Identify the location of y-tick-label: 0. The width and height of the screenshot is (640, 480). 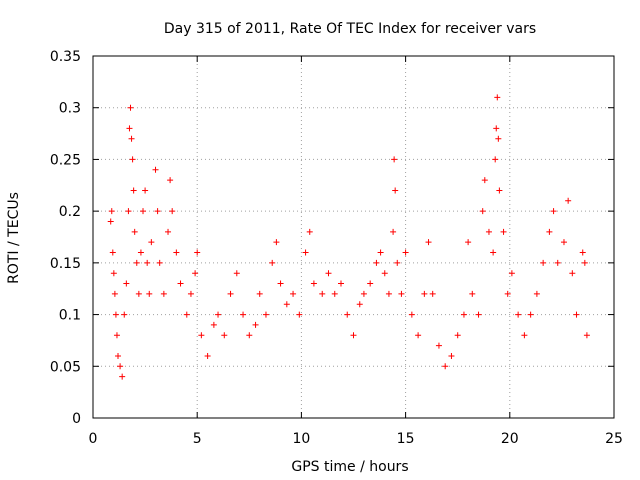
(76, 419).